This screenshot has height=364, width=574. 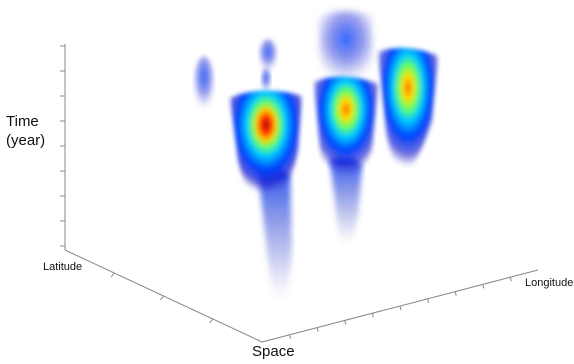 I want to click on longitude-axis-label: Longitude, so click(x=549, y=283).